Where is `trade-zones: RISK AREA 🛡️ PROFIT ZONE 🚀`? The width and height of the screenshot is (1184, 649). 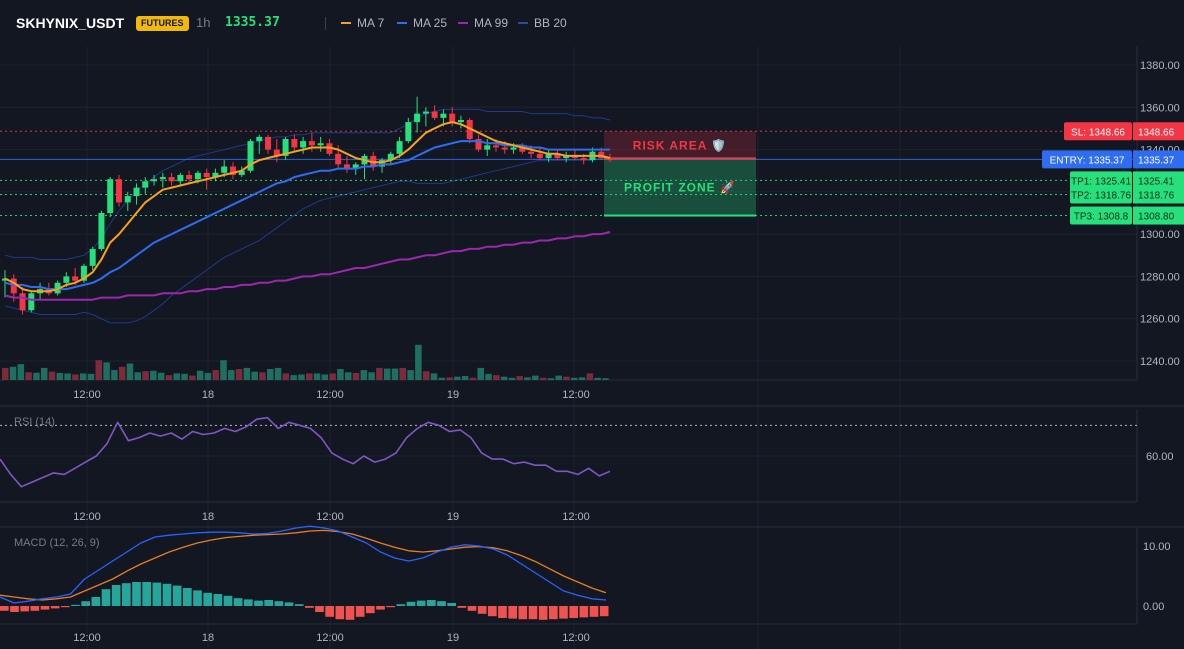 trade-zones: RISK AREA 🛡️ PROFIT ZONE 🚀 is located at coordinates (680, 174).